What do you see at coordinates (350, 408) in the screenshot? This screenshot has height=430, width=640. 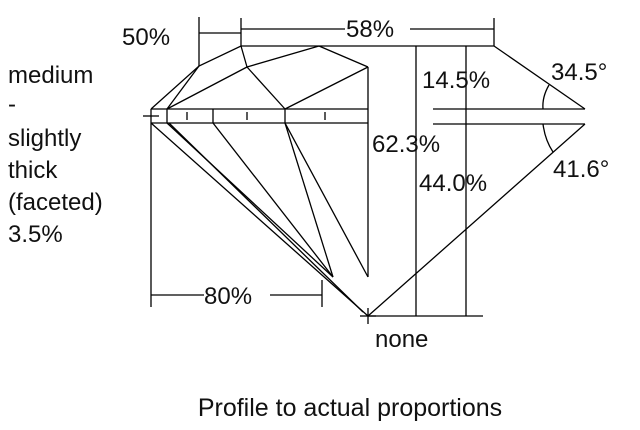 I see `caption: Profile to actual proportions` at bounding box center [350, 408].